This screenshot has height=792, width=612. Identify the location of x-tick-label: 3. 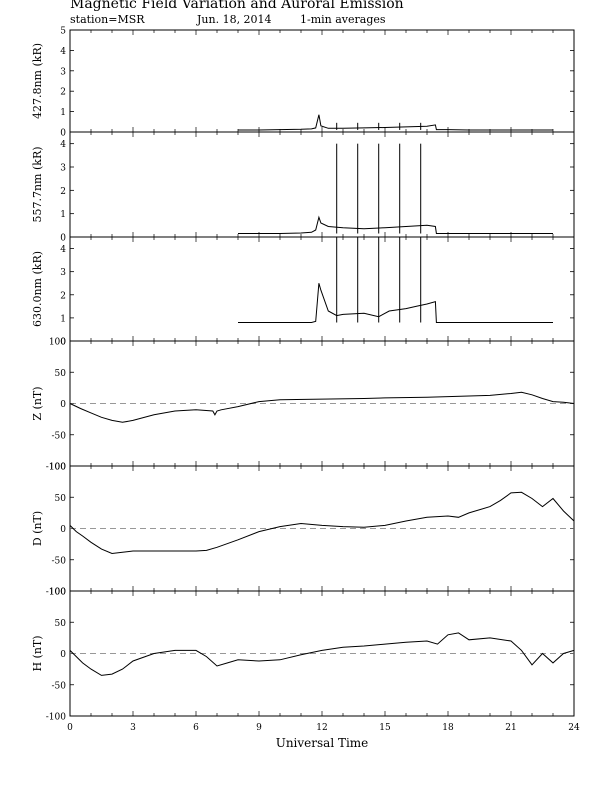
(133, 728).